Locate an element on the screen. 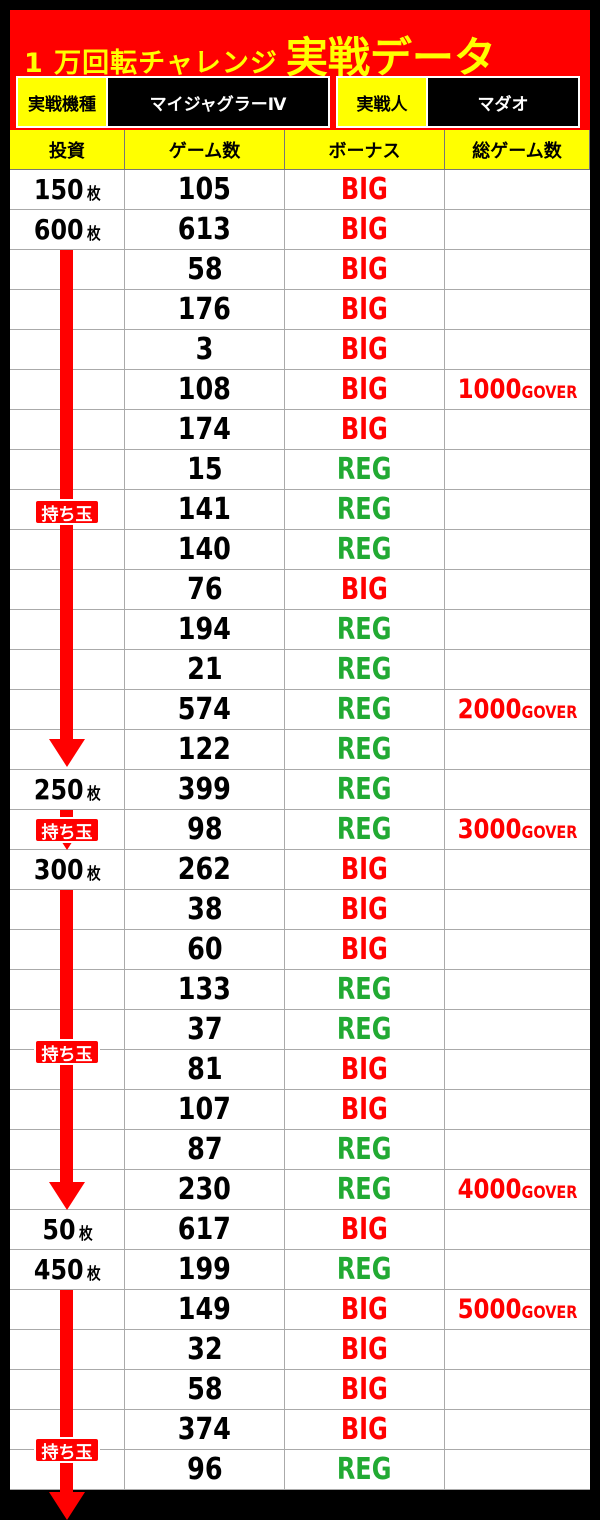 The height and width of the screenshot is (1520, 600). games-cell: 81 is located at coordinates (205, 1069).